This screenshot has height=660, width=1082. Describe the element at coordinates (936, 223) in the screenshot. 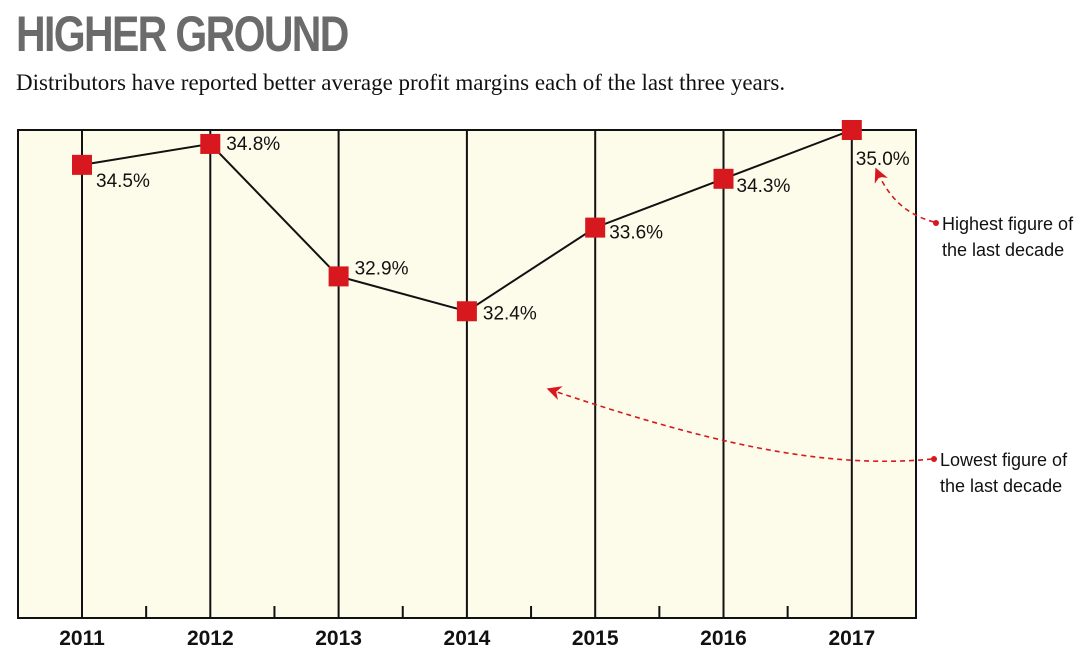

I see `annotation-highest-dot` at that location.